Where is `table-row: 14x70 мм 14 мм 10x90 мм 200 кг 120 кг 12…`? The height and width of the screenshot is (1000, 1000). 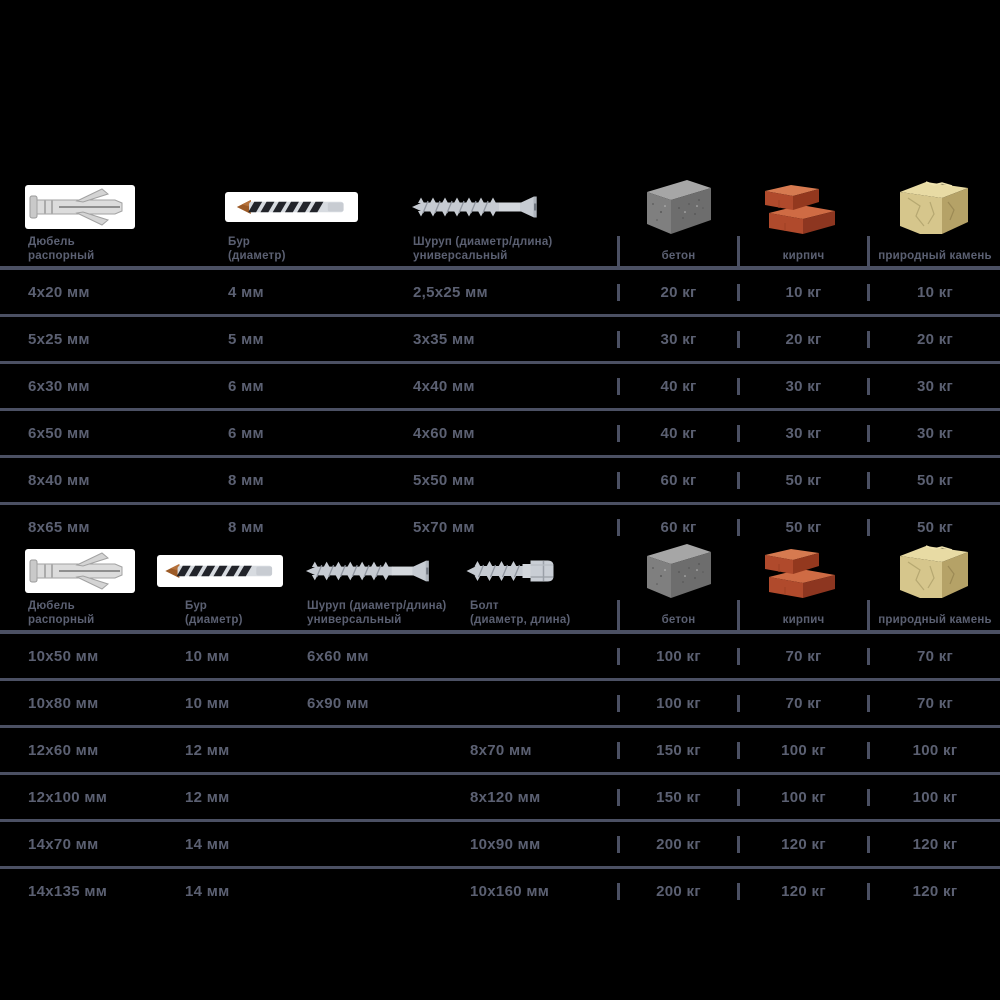 table-row: 14x70 мм 14 мм 10x90 мм 200 кг 120 кг 12… is located at coordinates (500, 842).